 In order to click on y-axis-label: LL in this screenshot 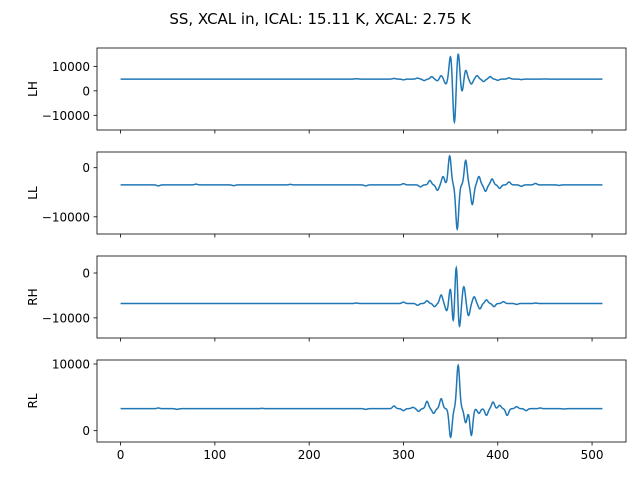, I will do `click(33, 193)`.